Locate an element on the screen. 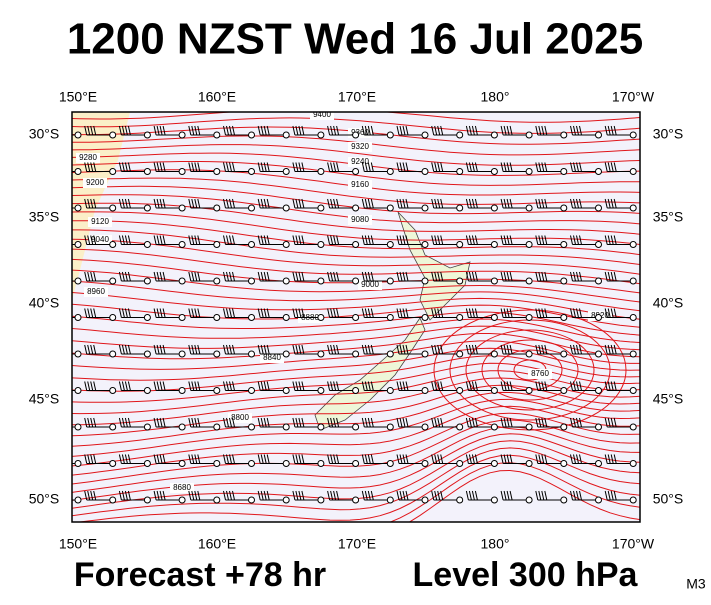 The height and width of the screenshot is (605, 711). code: M3 is located at coordinates (696, 584).